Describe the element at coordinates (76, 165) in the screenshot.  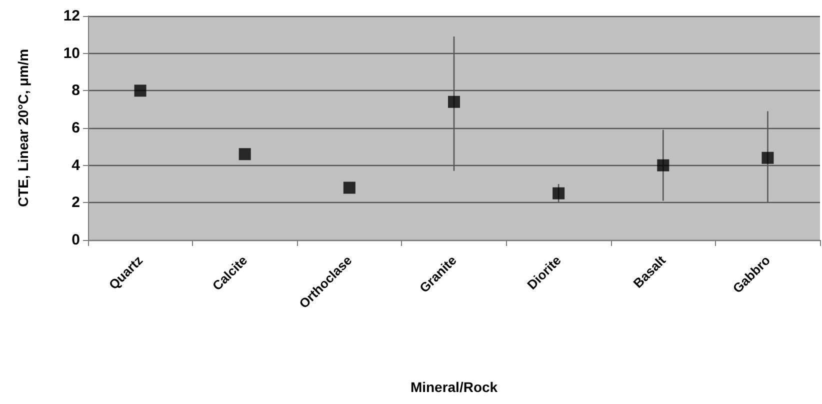
I see `y-tick-label: 4` at that location.